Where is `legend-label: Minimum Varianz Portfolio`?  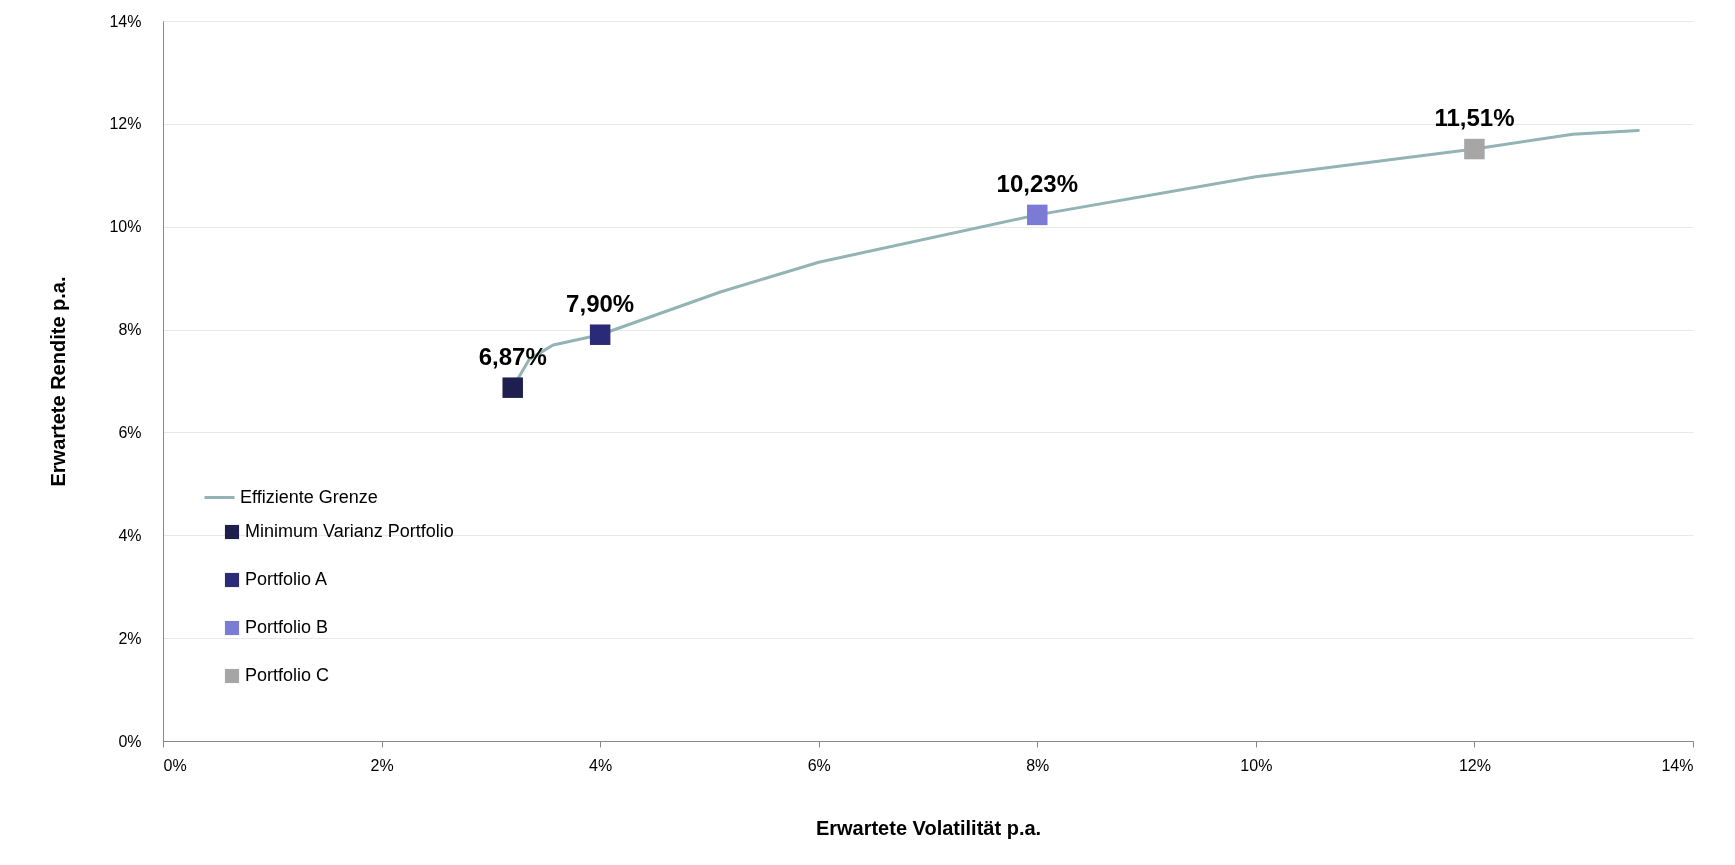 legend-label: Minimum Varianz Portfolio is located at coordinates (349, 531).